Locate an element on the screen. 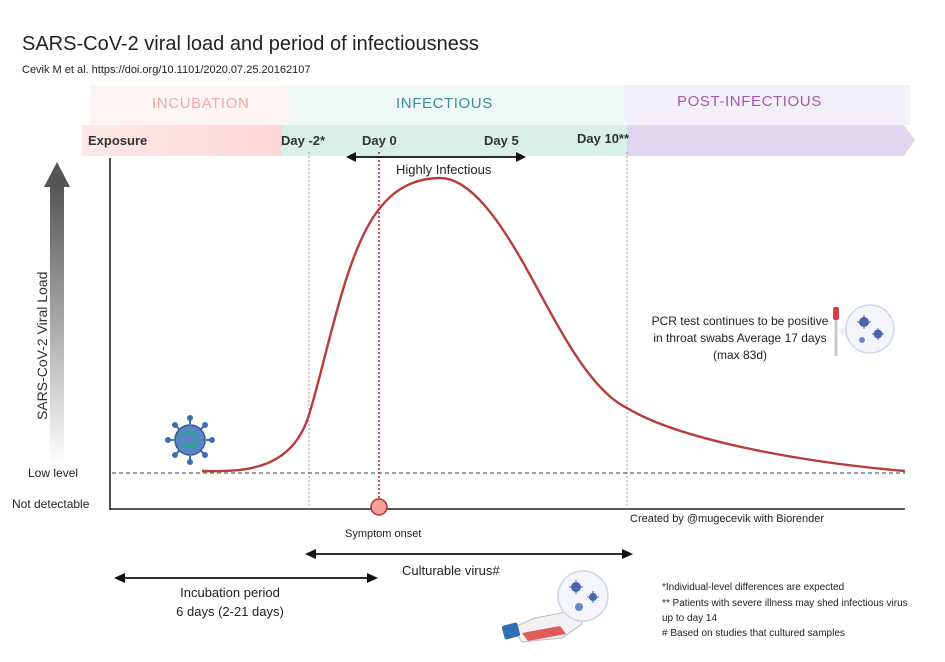  highly-infectious-label: Highly Infectious is located at coordinates (444, 169).